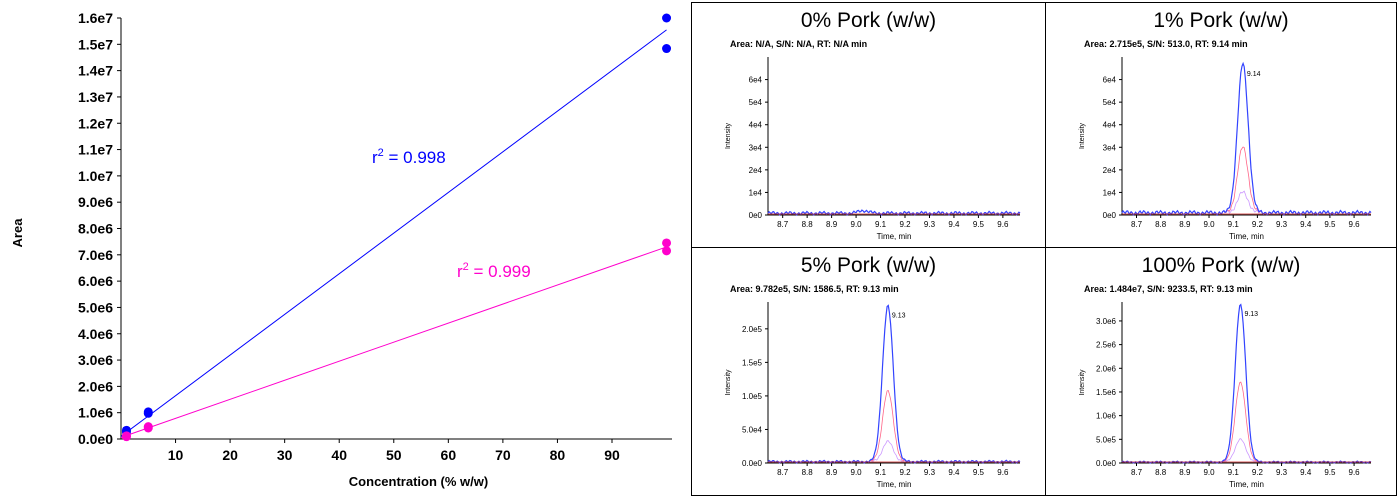 The width and height of the screenshot is (1398, 500). What do you see at coordinates (230, 455) in the screenshot?
I see `x-tick-label: 20` at bounding box center [230, 455].